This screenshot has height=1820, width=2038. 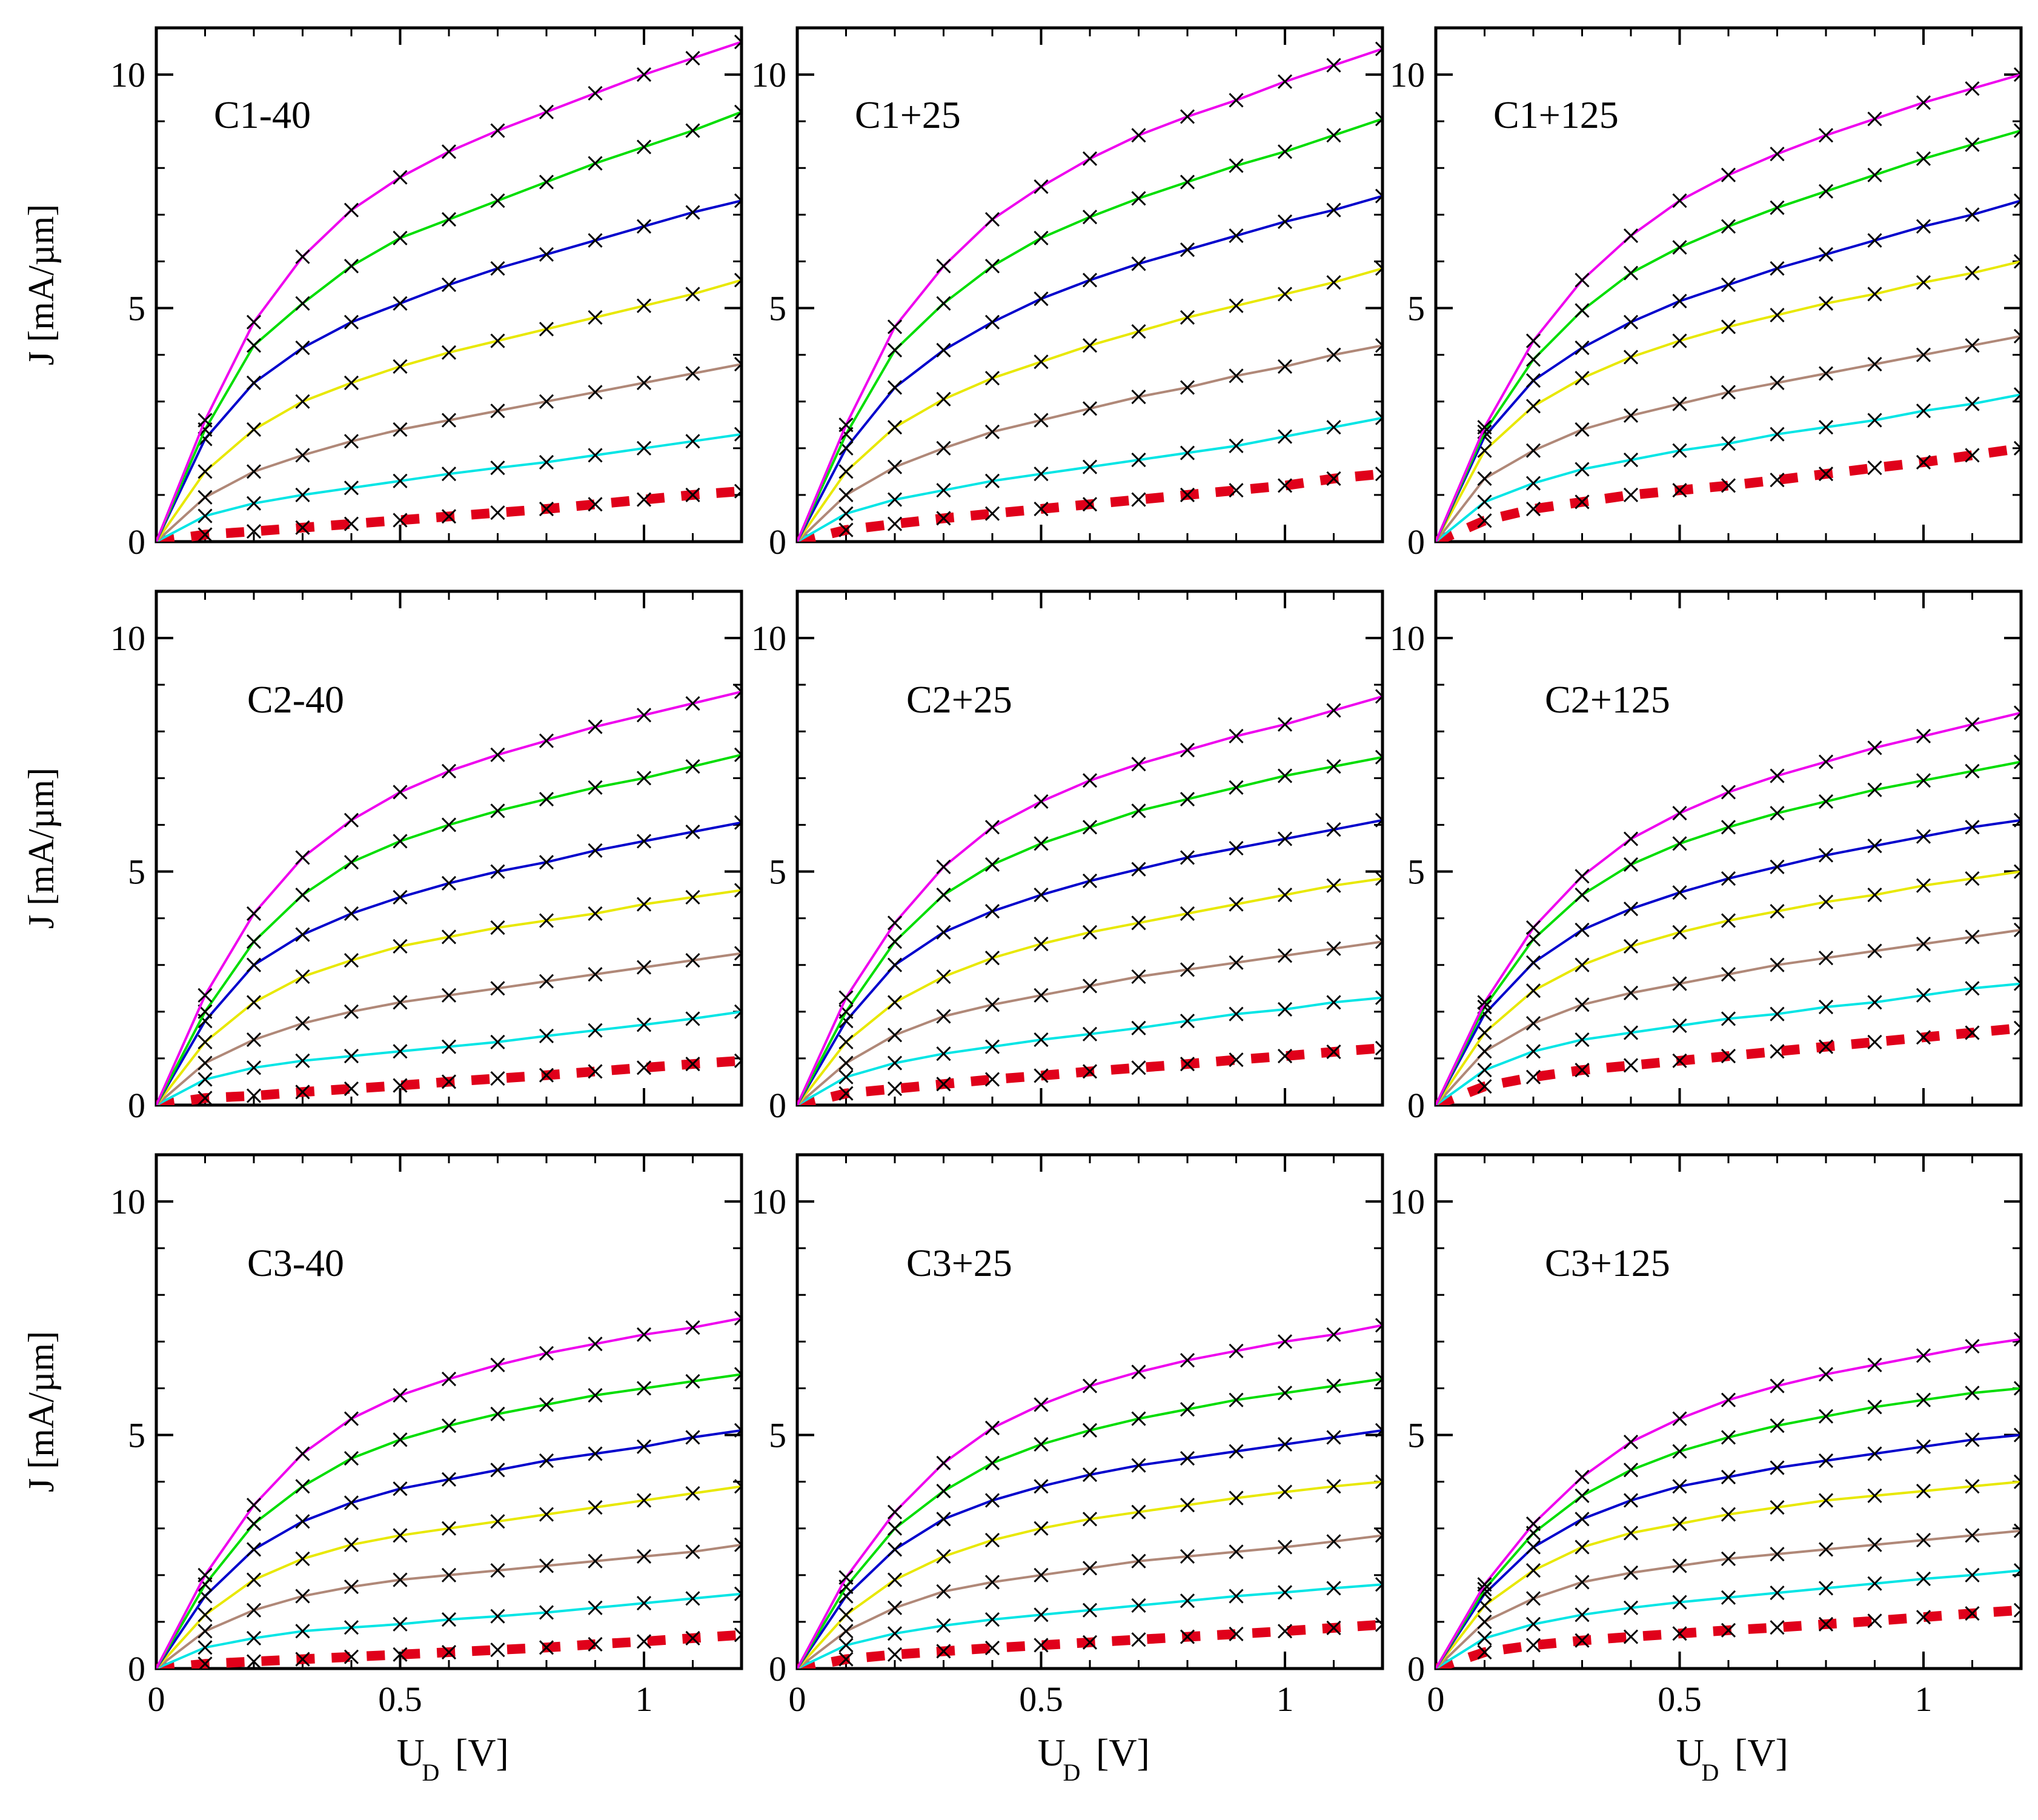 I want to click on chart-panel: 0 5 10 C2+125, so click(x=1706, y=857).